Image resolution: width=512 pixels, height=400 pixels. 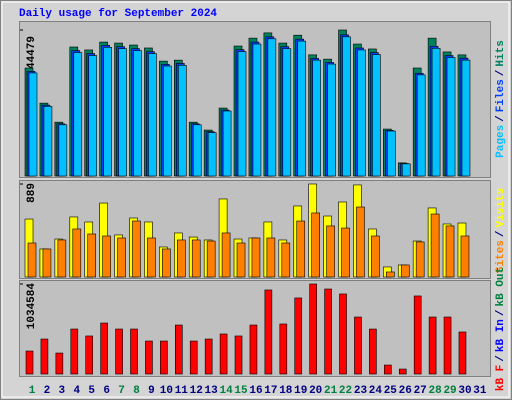 What do you see at coordinates (501, 378) in the screenshot?
I see `legend-item: kB F` at bounding box center [501, 378].